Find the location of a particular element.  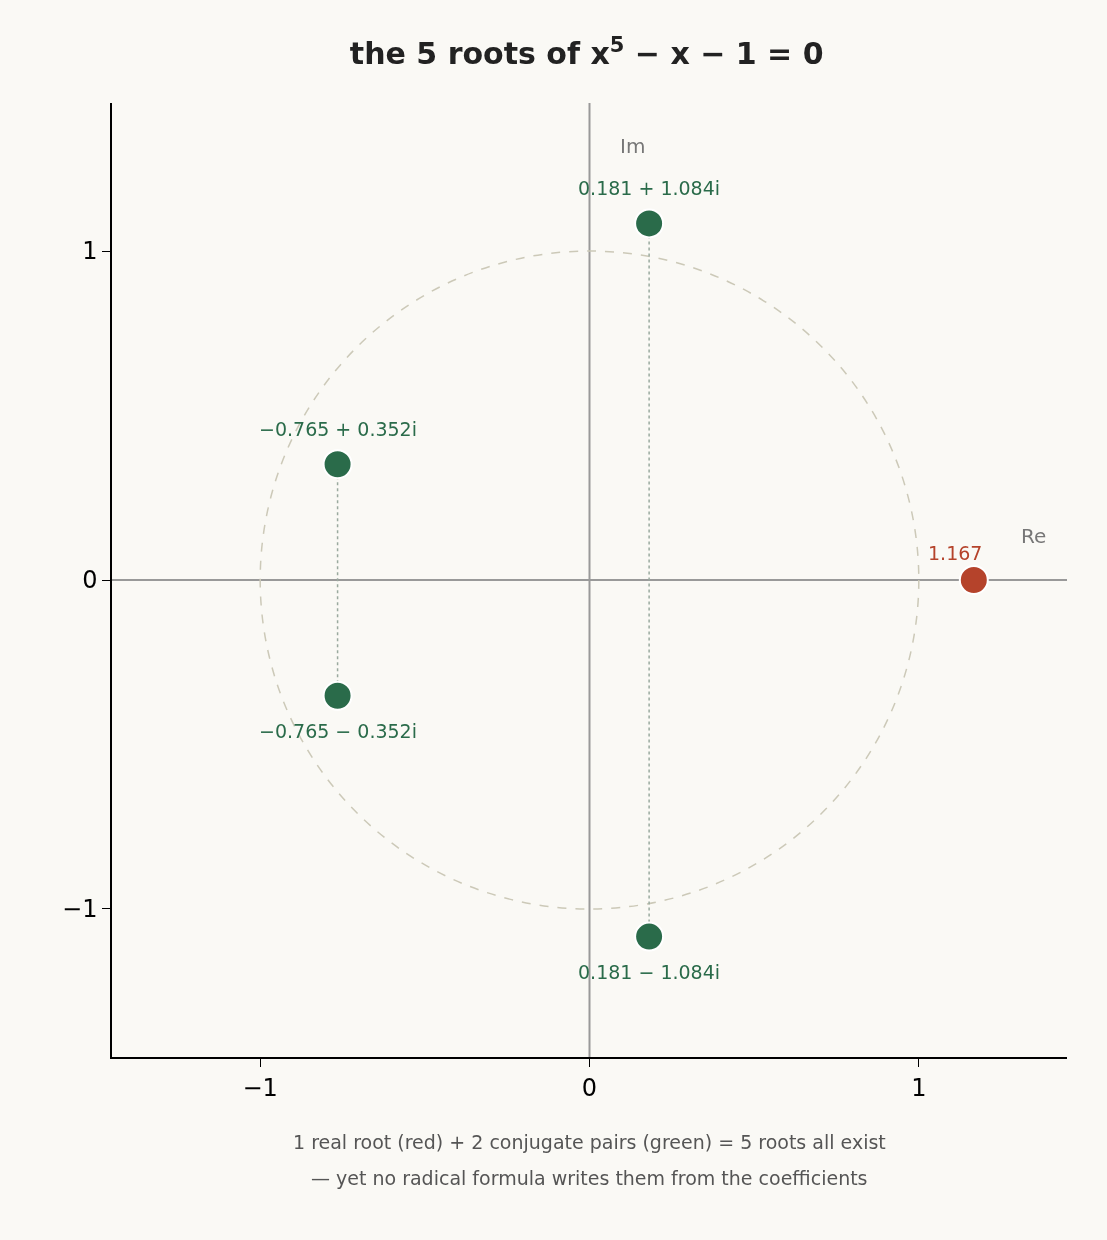

x-tick-label: 1 is located at coordinates (919, 1087).